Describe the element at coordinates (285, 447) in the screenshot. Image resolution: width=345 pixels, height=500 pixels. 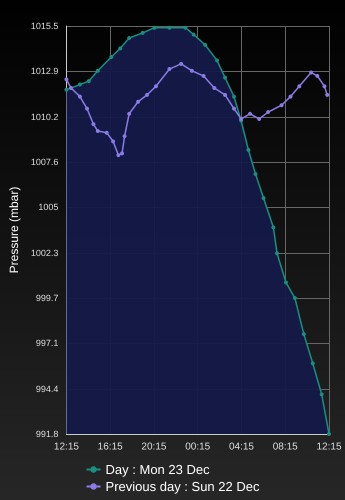
I see `x-tick-label: 08:15` at that location.